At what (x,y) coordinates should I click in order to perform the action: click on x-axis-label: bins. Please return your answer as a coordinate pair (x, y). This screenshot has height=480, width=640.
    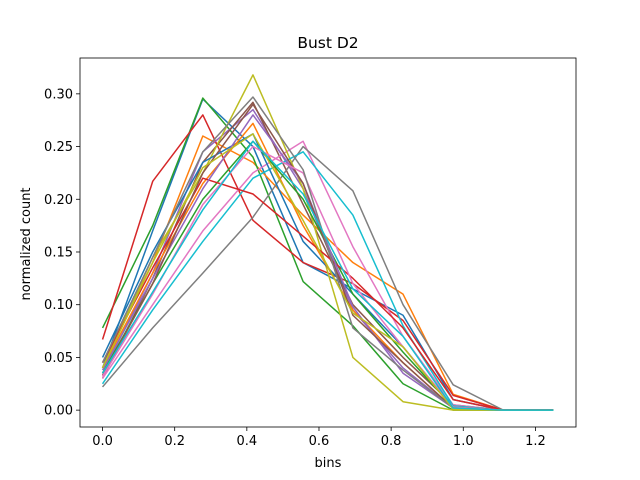
    Looking at the image, I should click on (328, 463).